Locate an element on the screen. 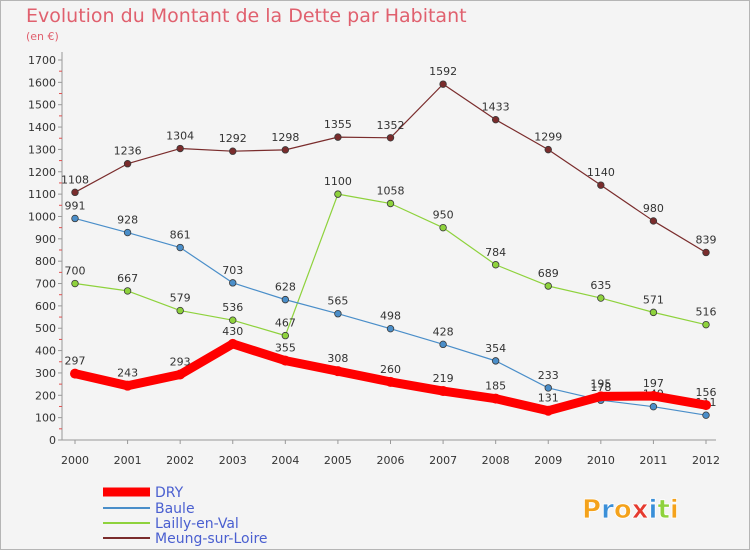  data-label: 354 is located at coordinates (495, 348).